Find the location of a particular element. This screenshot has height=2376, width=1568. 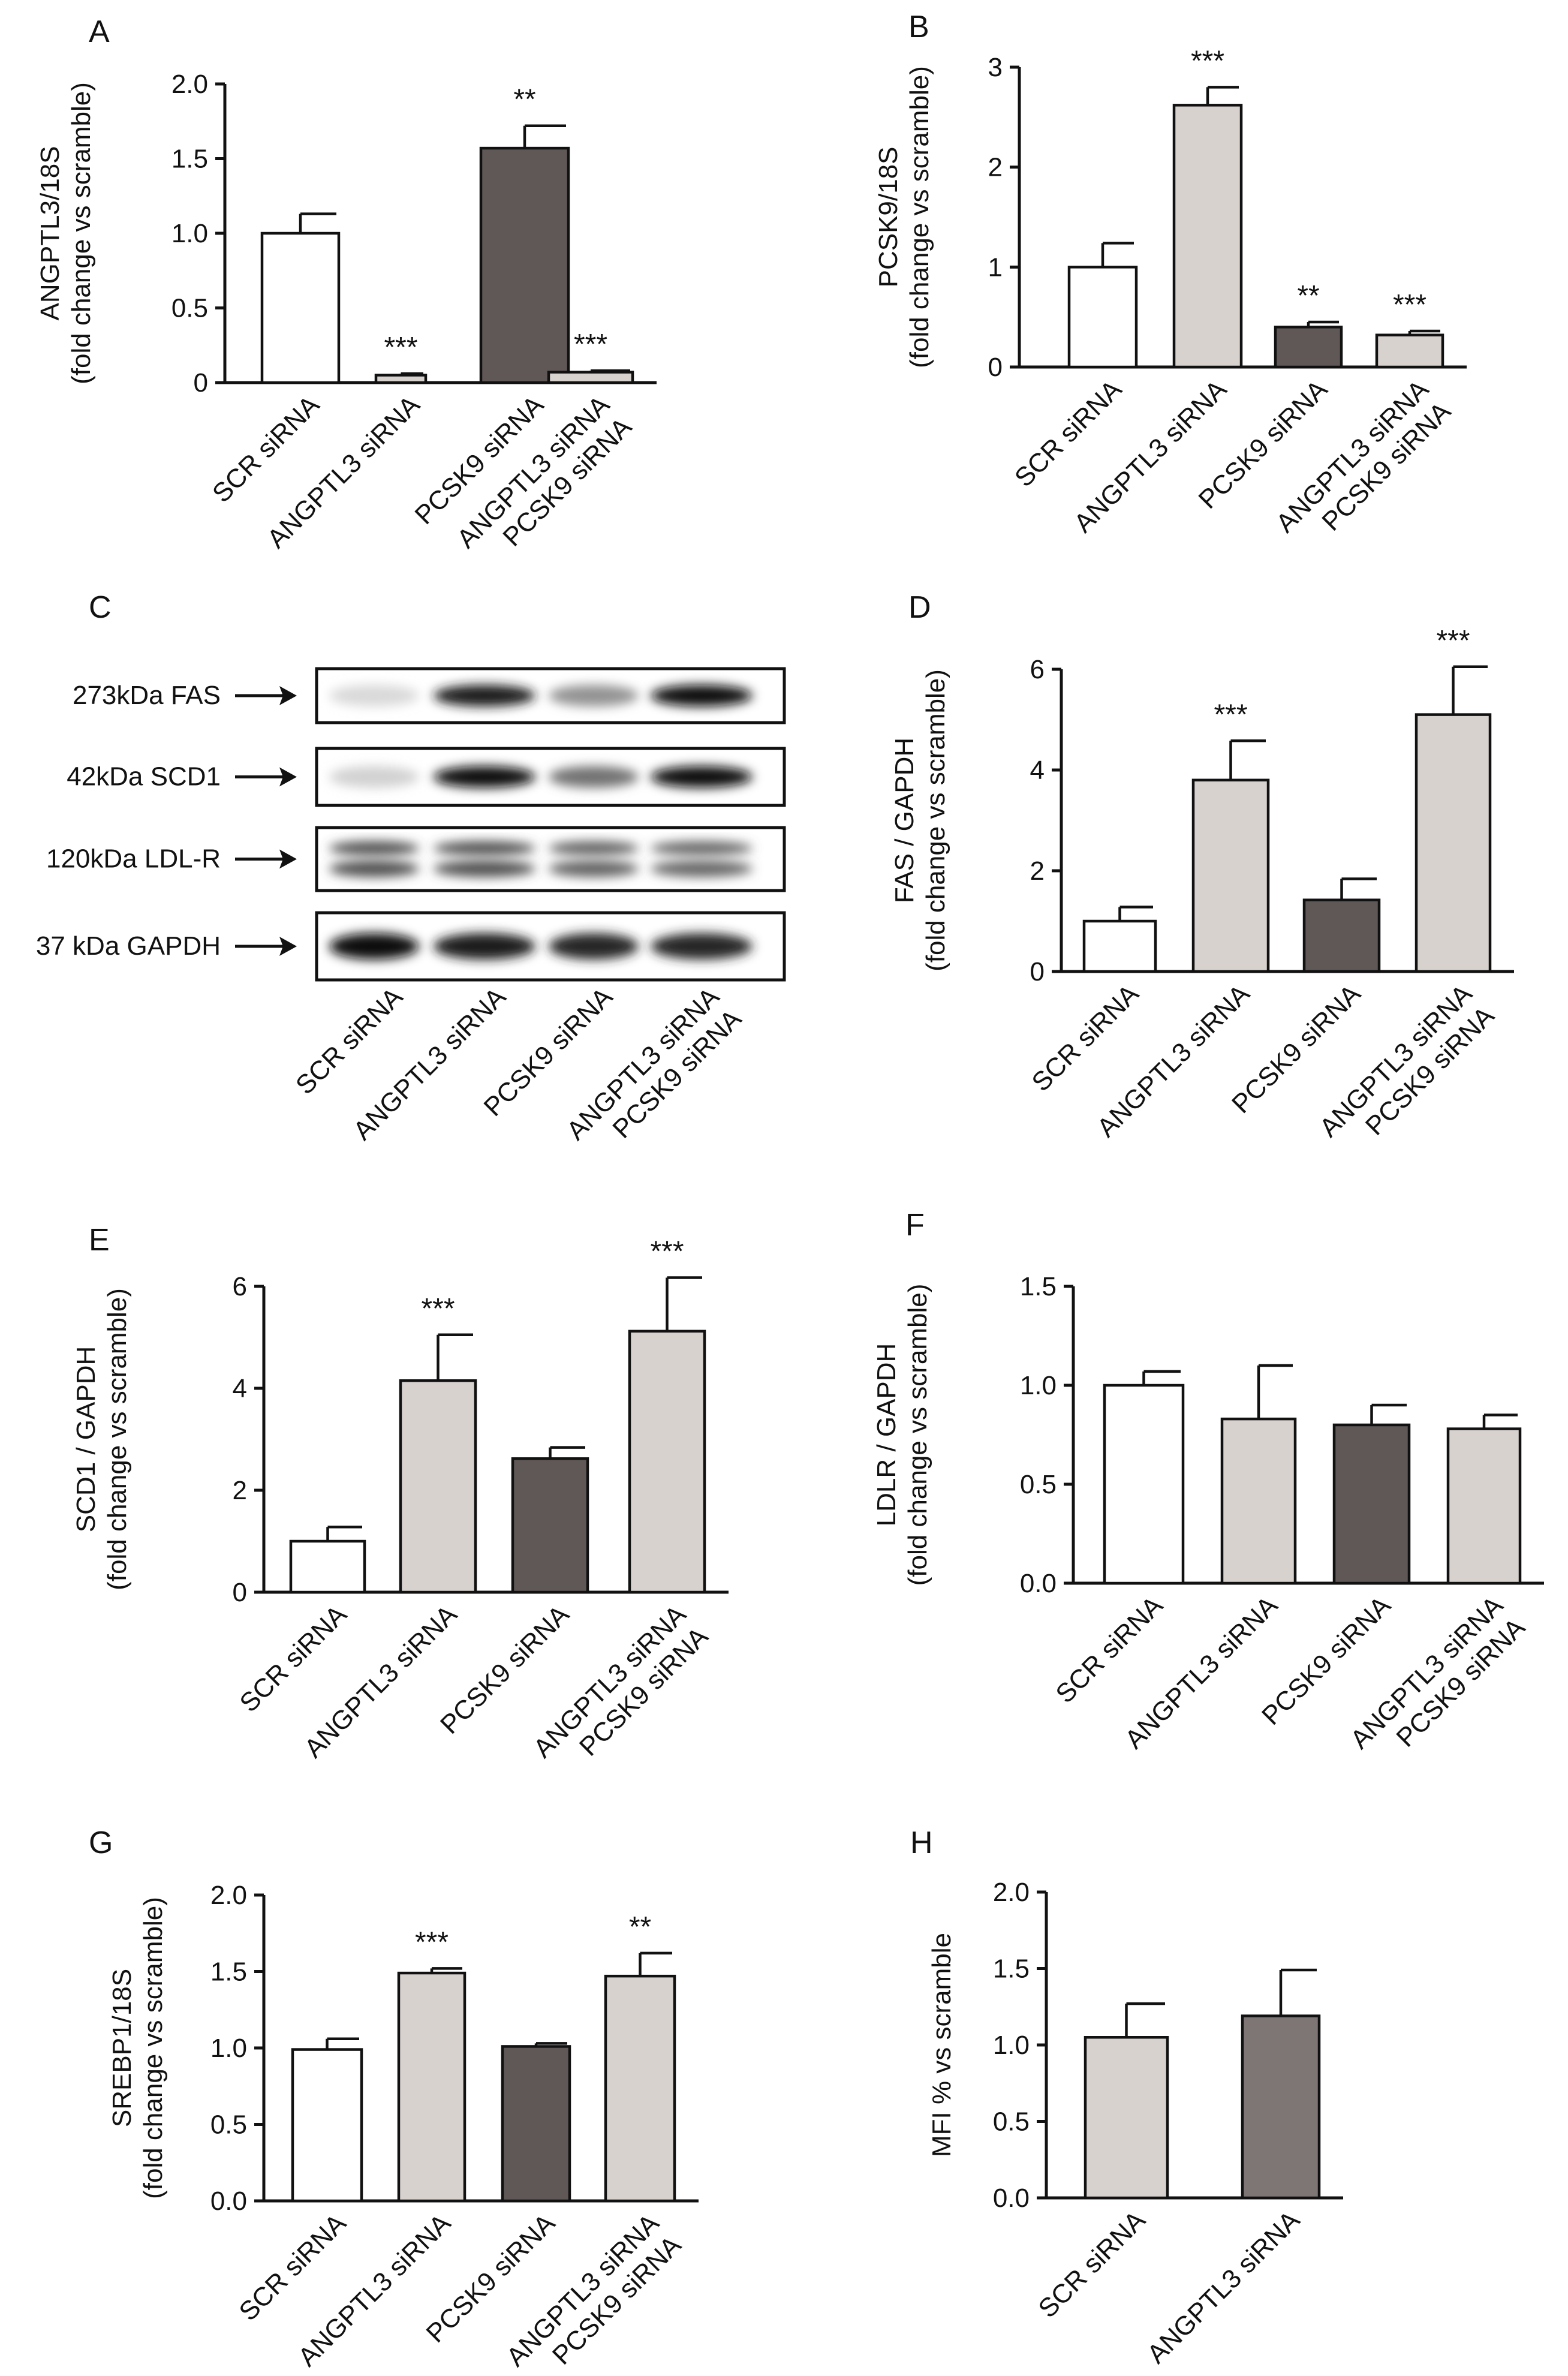

panel-label: F is located at coordinates (915, 1225).